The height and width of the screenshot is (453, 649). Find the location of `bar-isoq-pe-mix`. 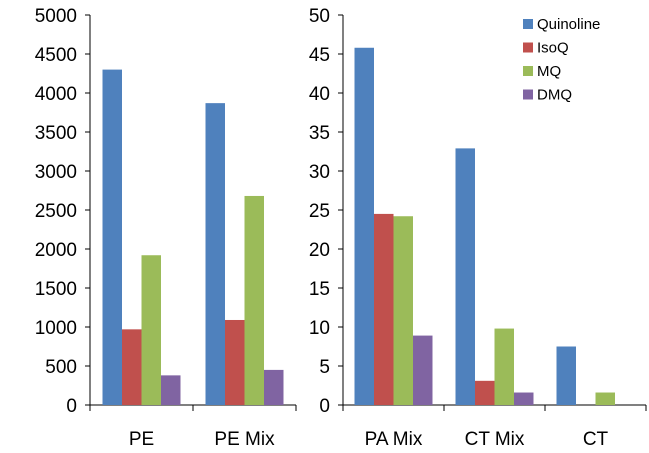

bar-isoq-pe-mix is located at coordinates (235, 362).